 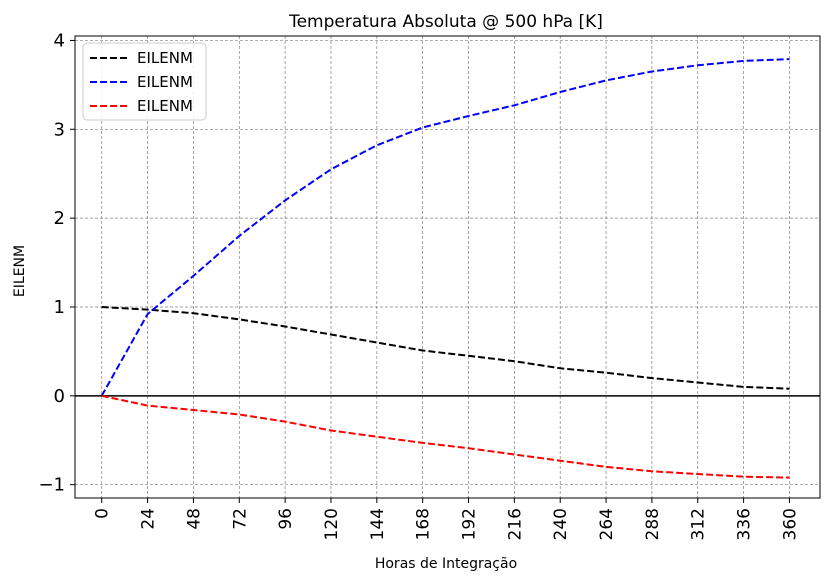 What do you see at coordinates (378, 524) in the screenshot?
I see `x-tick-label: 144` at bounding box center [378, 524].